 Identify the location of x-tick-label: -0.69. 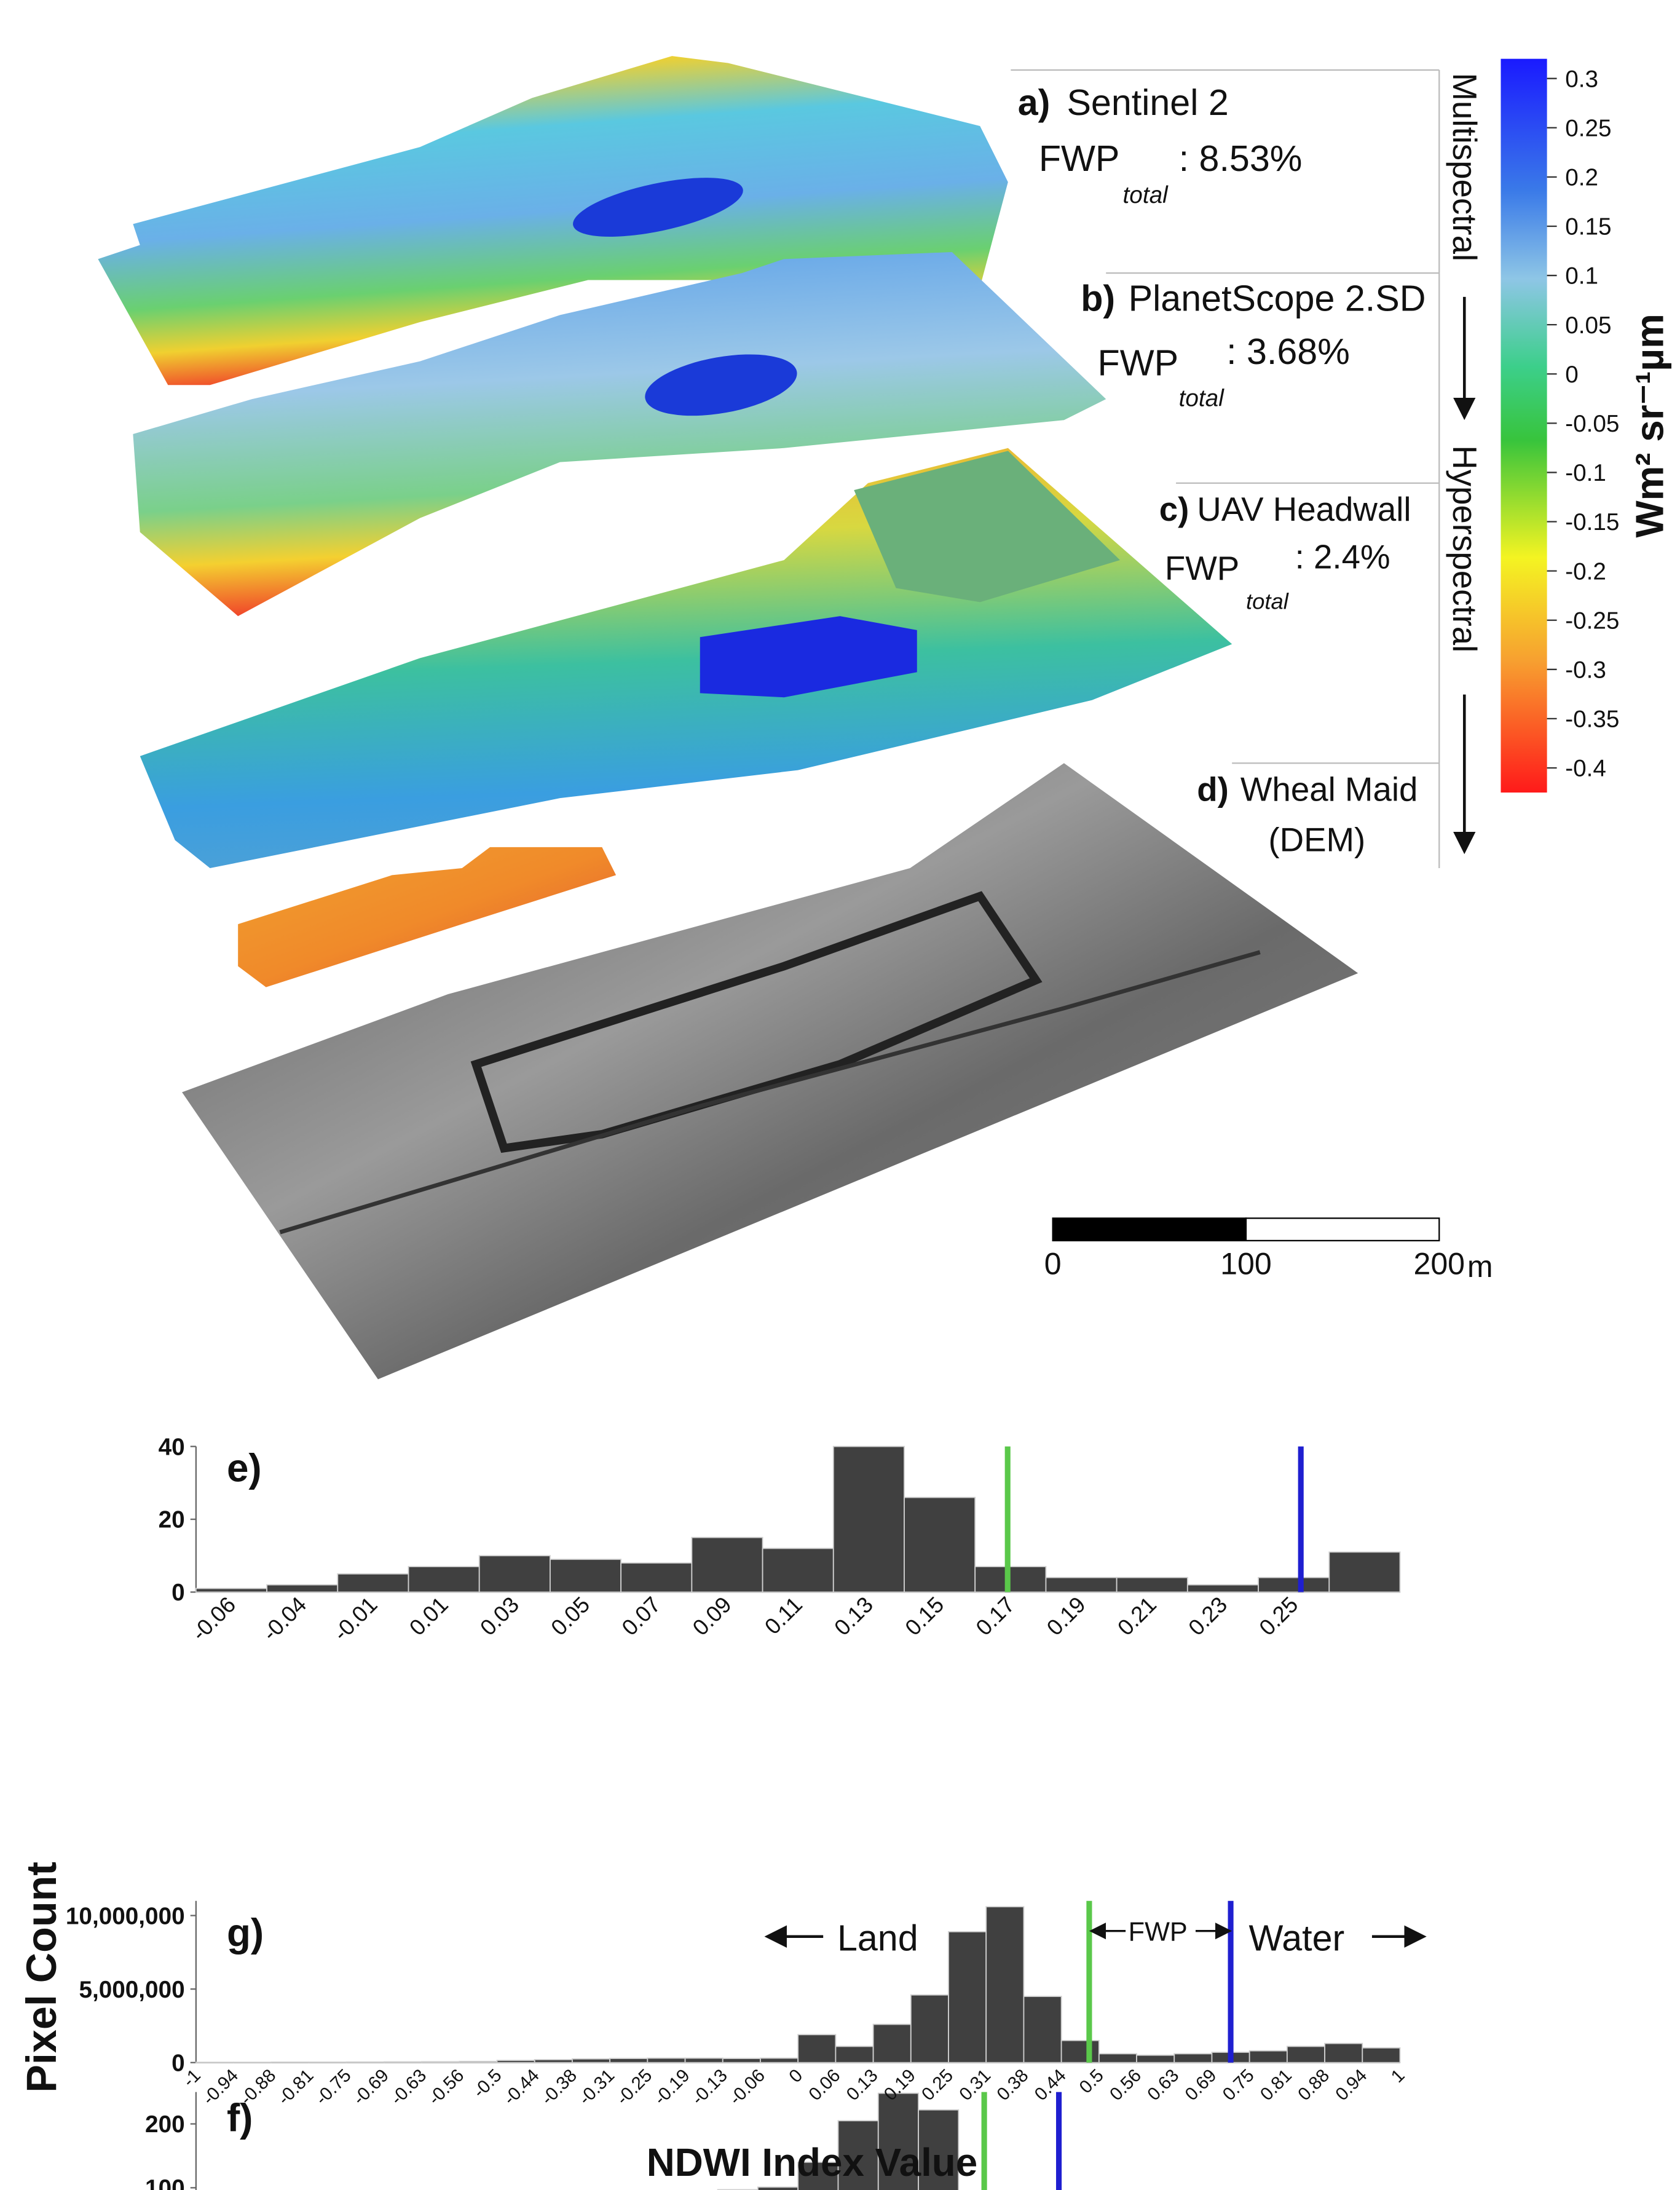
(371, 2087).